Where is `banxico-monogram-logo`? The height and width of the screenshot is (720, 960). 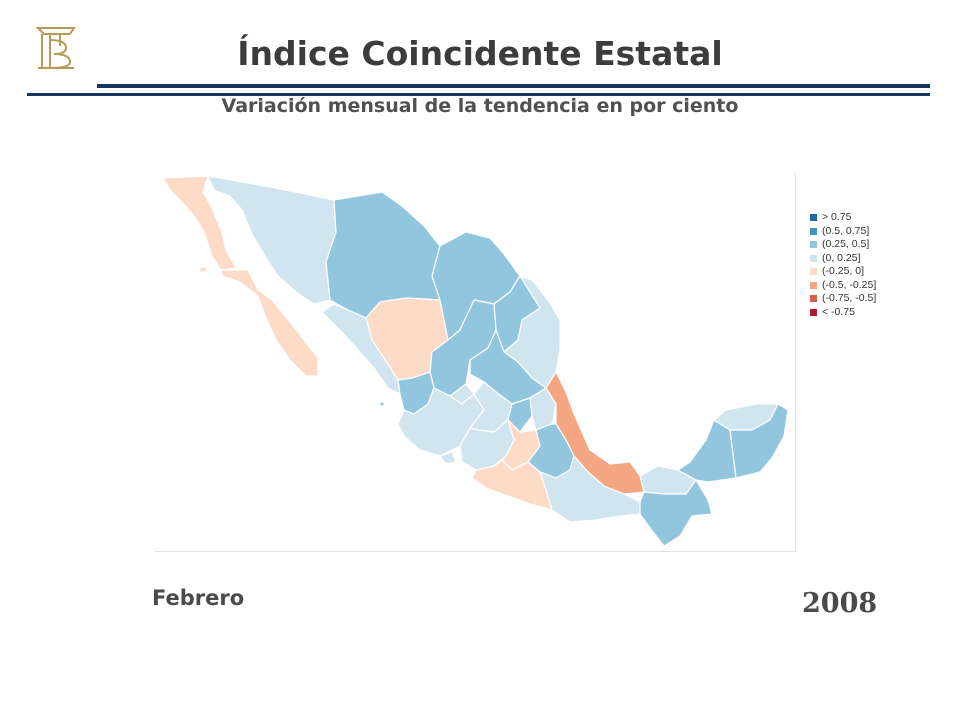
banxico-monogram-logo is located at coordinates (55, 48).